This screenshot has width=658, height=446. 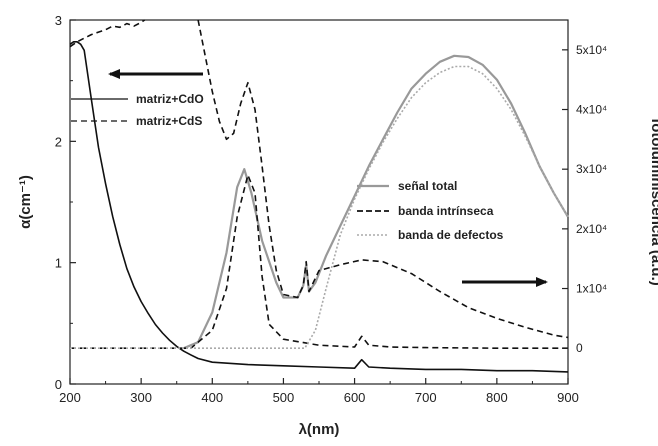 What do you see at coordinates (25, 202) in the screenshot?
I see `y-axis-left-label: α(cm⁻¹)` at bounding box center [25, 202].